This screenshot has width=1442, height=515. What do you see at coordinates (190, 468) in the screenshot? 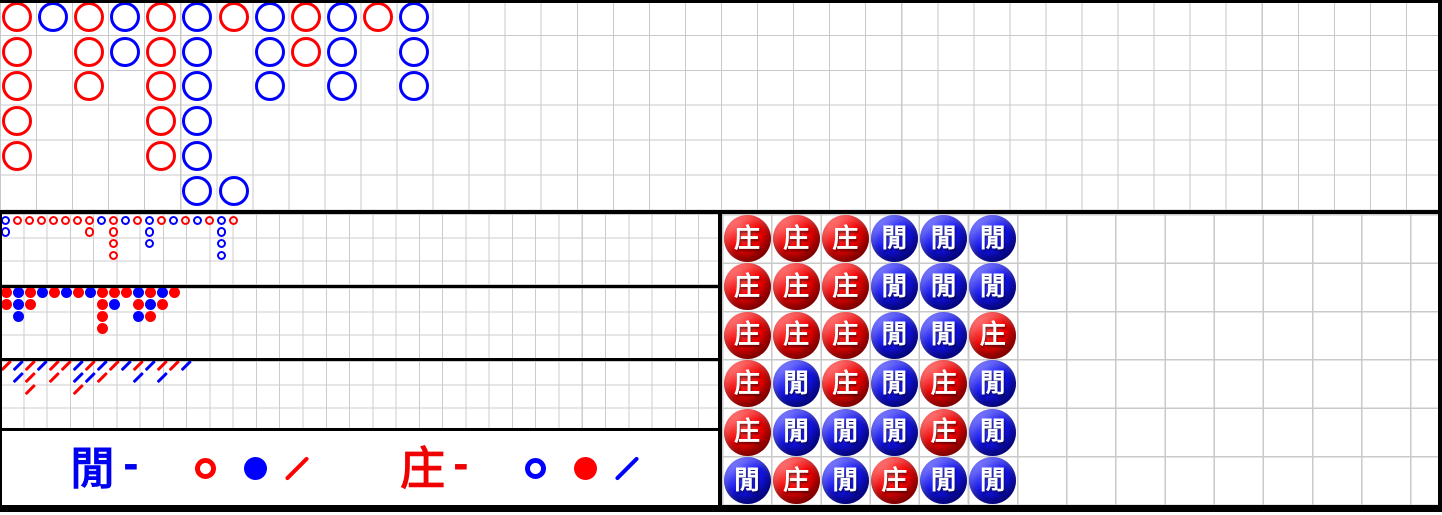
I see `legend-item-player: 閒 -` at bounding box center [190, 468].